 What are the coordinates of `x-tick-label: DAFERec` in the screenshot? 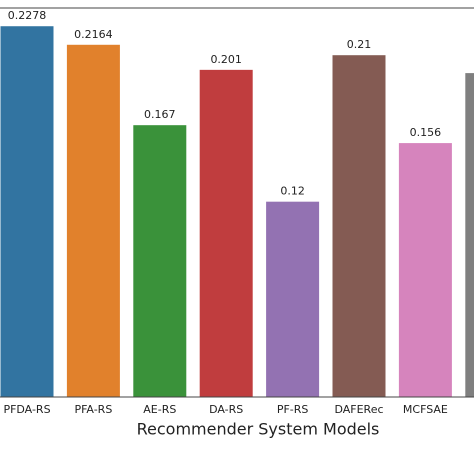 It's located at (358, 409).